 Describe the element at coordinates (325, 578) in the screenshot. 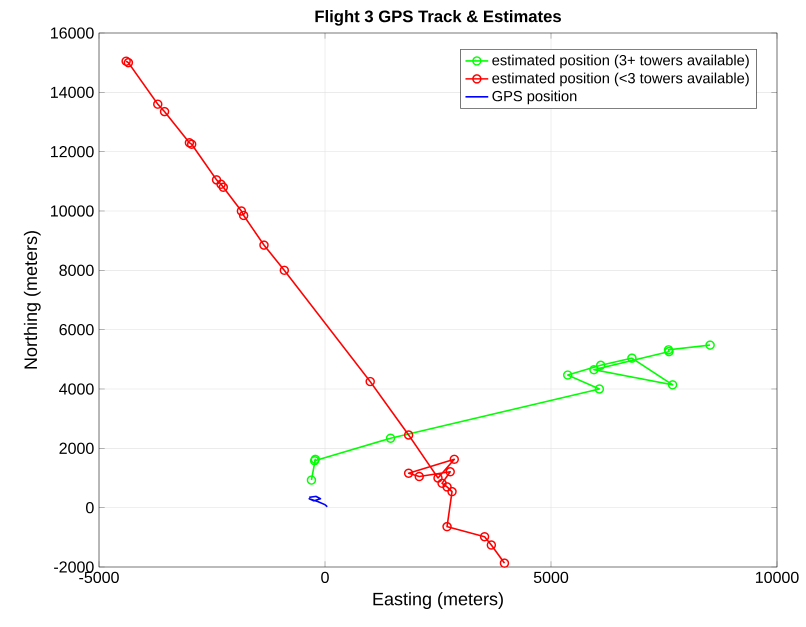

I see `x-tick-label: 0` at that location.